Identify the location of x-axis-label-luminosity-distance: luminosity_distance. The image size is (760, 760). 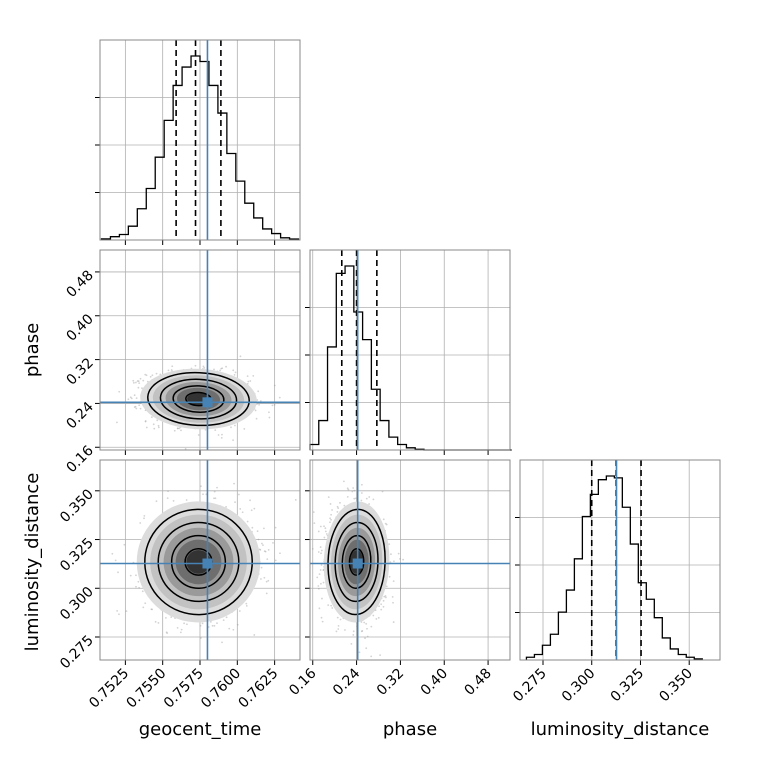
(620, 729).